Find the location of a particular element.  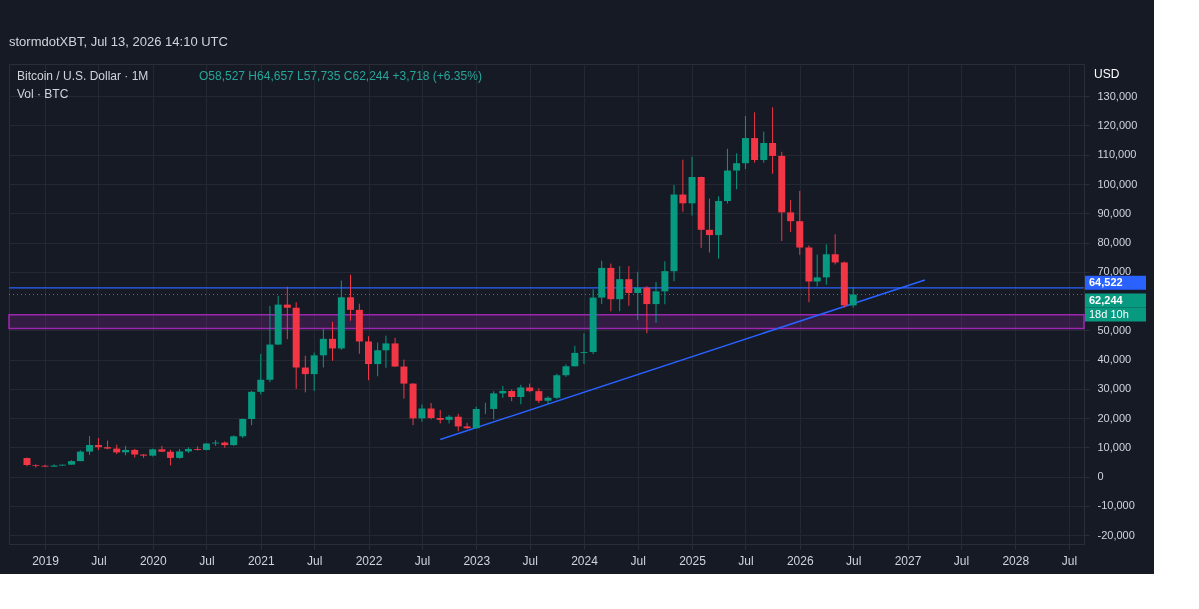

y-tick-label: 130,000 is located at coordinates (1117, 95).